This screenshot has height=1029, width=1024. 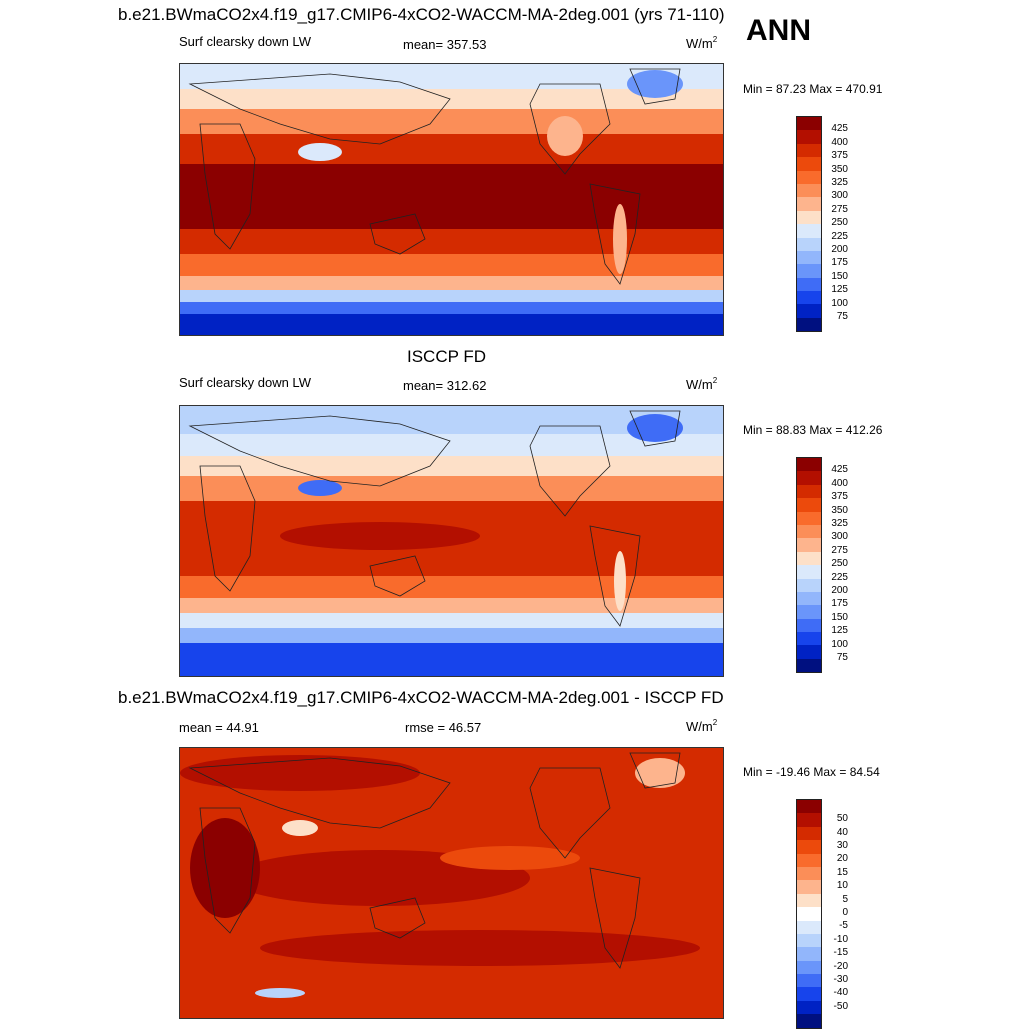 What do you see at coordinates (840, 966) in the screenshot?
I see `colorbar-label: -20` at bounding box center [840, 966].